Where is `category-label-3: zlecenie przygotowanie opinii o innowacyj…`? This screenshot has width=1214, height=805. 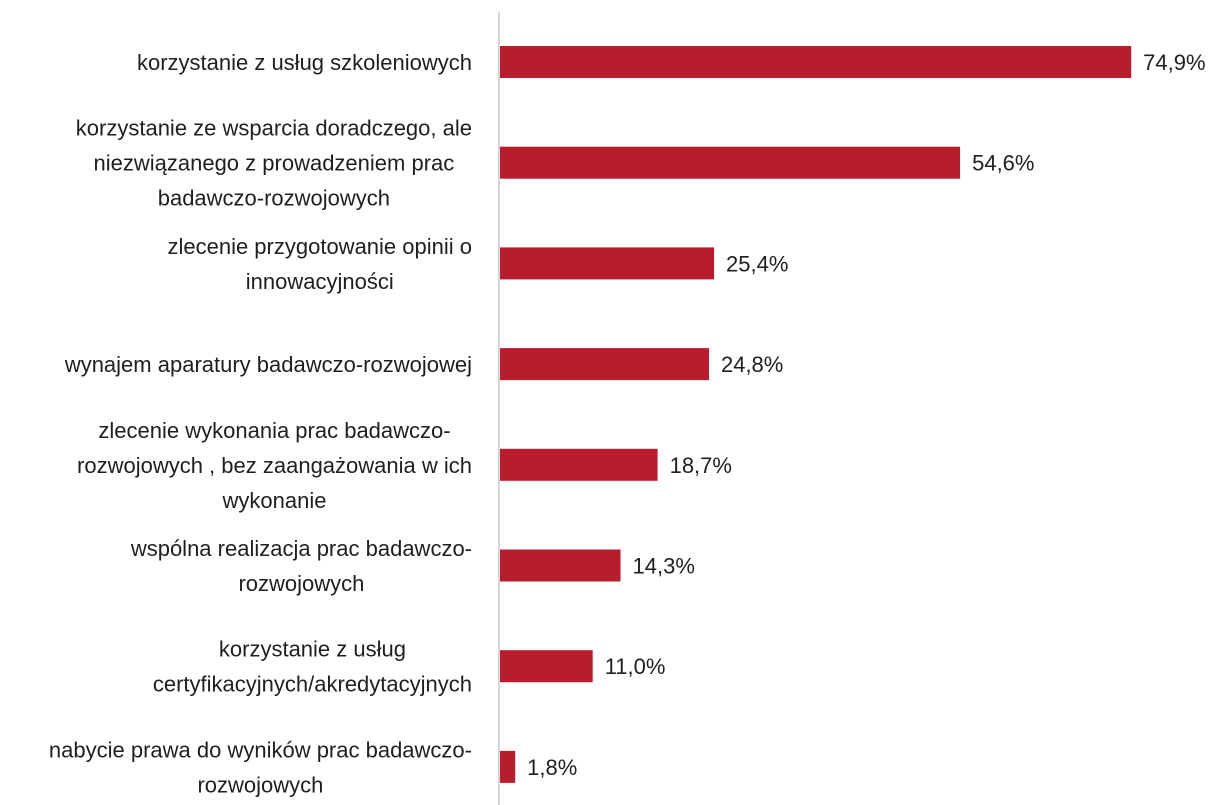
category-label-3: zlecenie przygotowanie opinii o innowacyj… is located at coordinates (319, 264).